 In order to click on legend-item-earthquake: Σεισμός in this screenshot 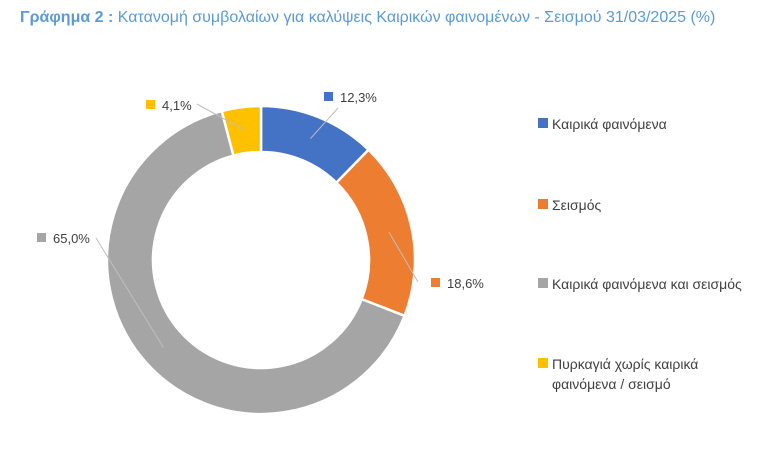, I will do `click(569, 205)`.